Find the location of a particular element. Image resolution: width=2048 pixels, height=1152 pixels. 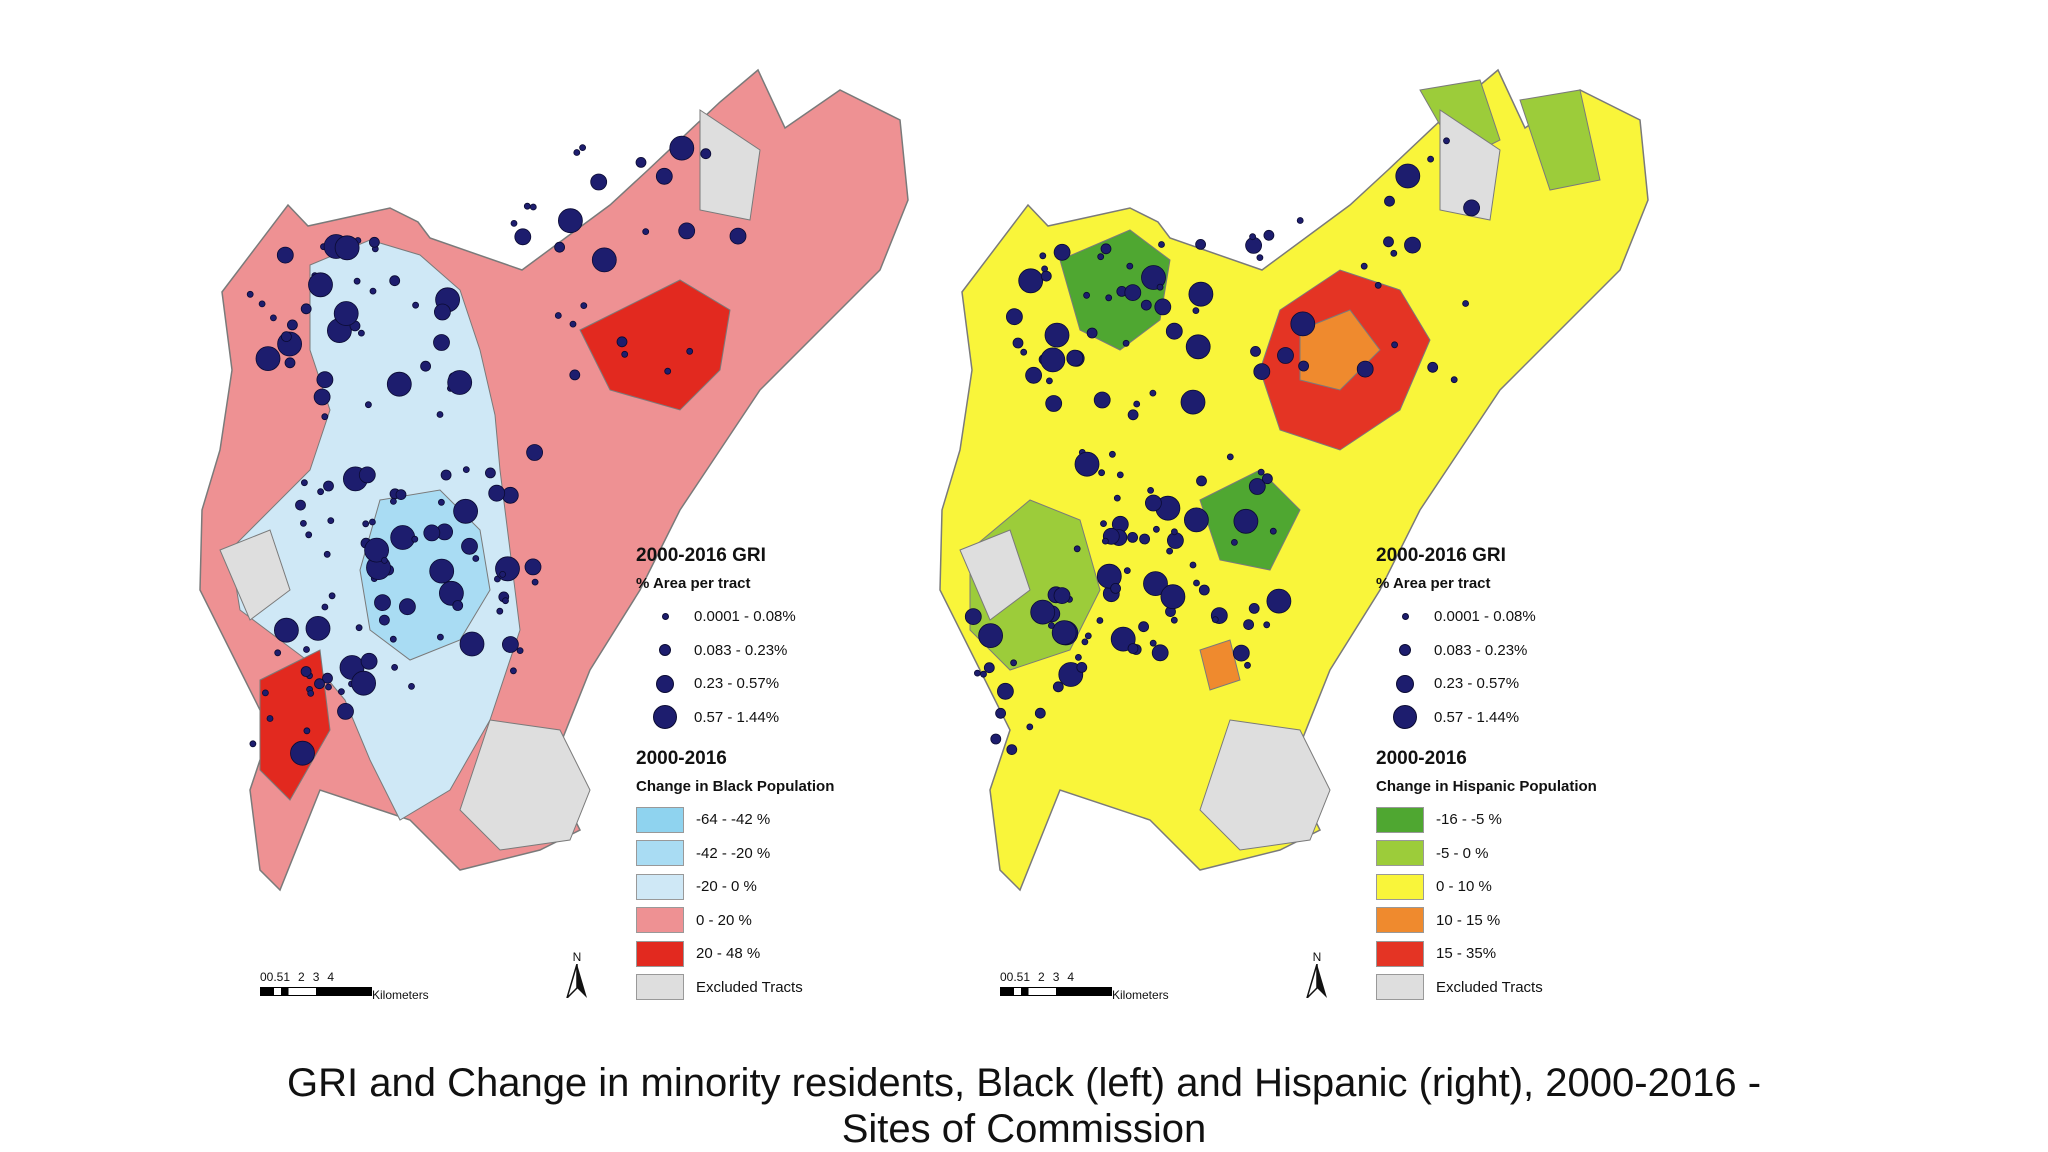

change-class-1: -64 - -42 % is located at coordinates (786, 820).